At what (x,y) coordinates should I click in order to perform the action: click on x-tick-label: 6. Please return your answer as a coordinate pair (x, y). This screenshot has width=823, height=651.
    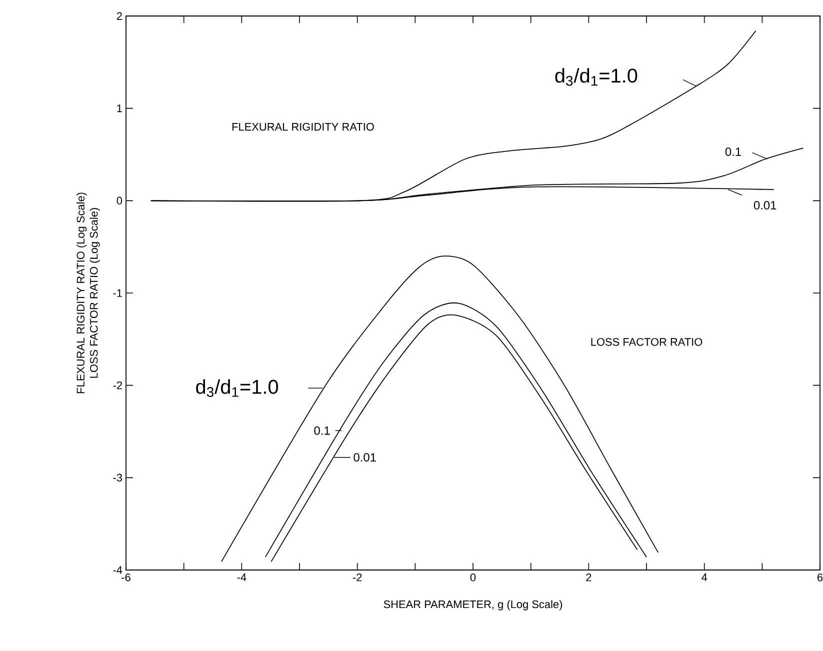
    Looking at the image, I should click on (820, 578).